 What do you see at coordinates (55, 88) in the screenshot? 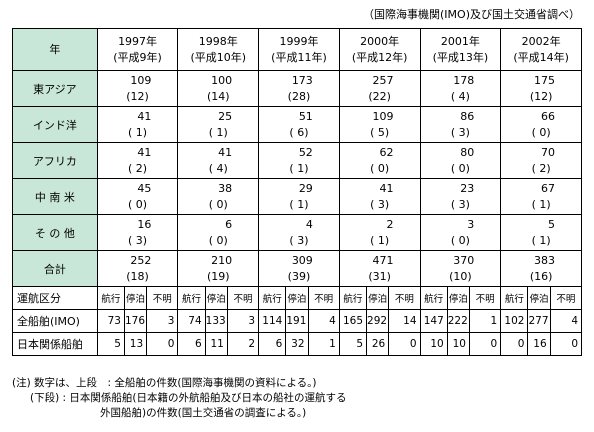
I see `region-label: 東アジア` at bounding box center [55, 88].